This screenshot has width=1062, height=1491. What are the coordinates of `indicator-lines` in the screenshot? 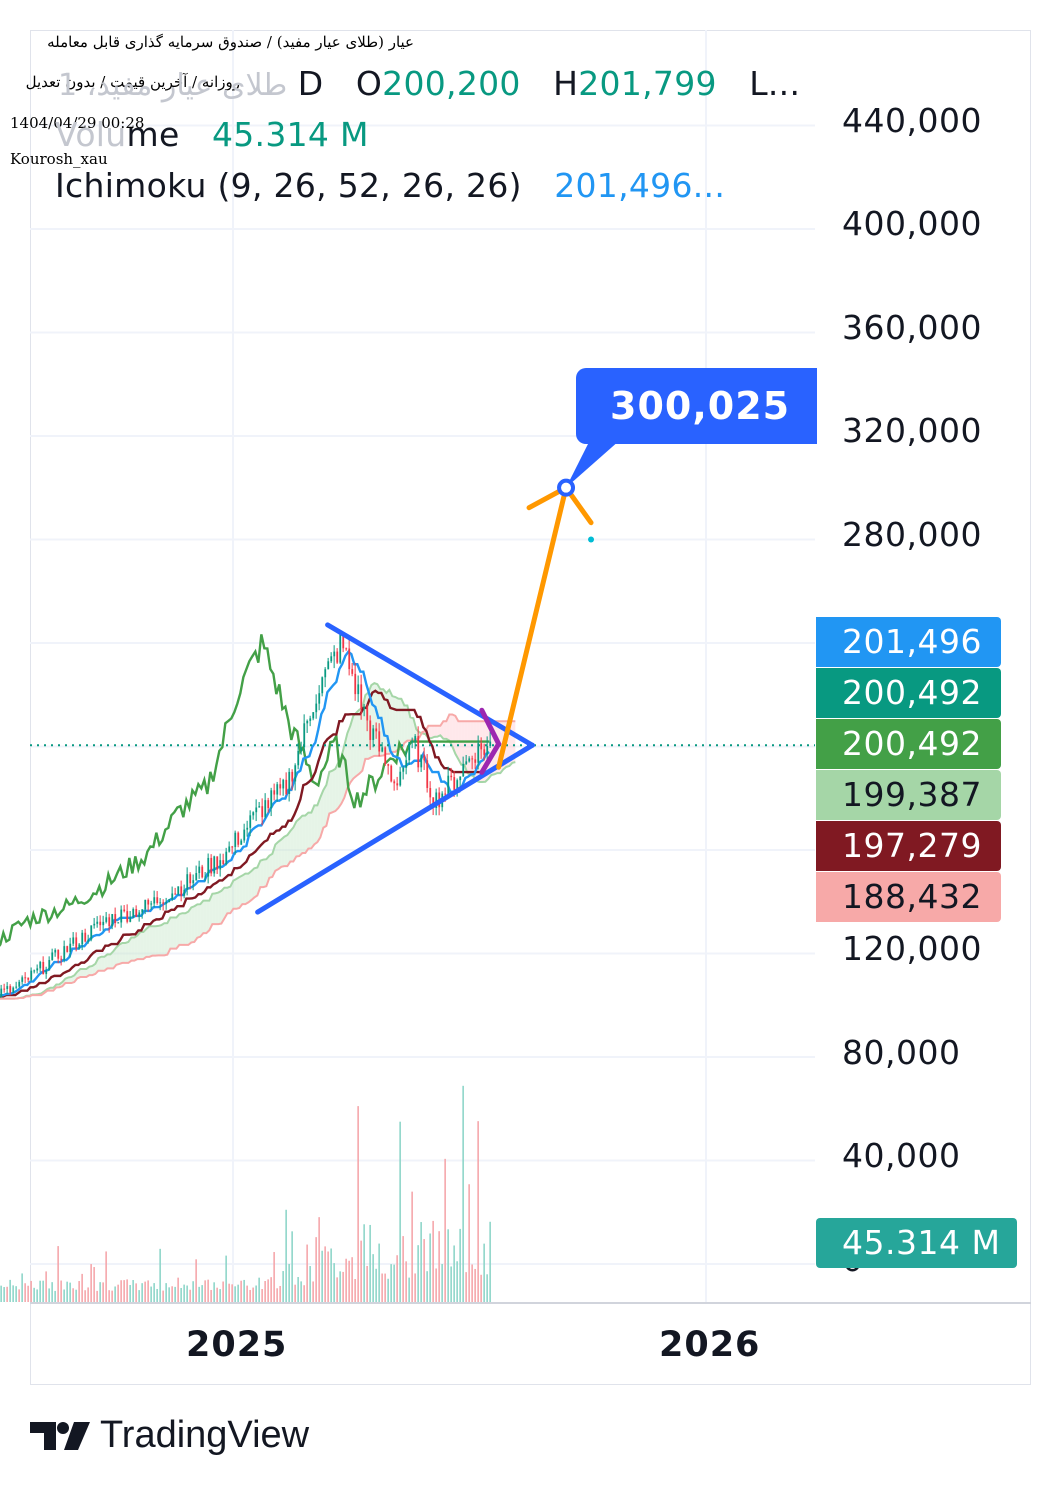 It's located at (258, 817).